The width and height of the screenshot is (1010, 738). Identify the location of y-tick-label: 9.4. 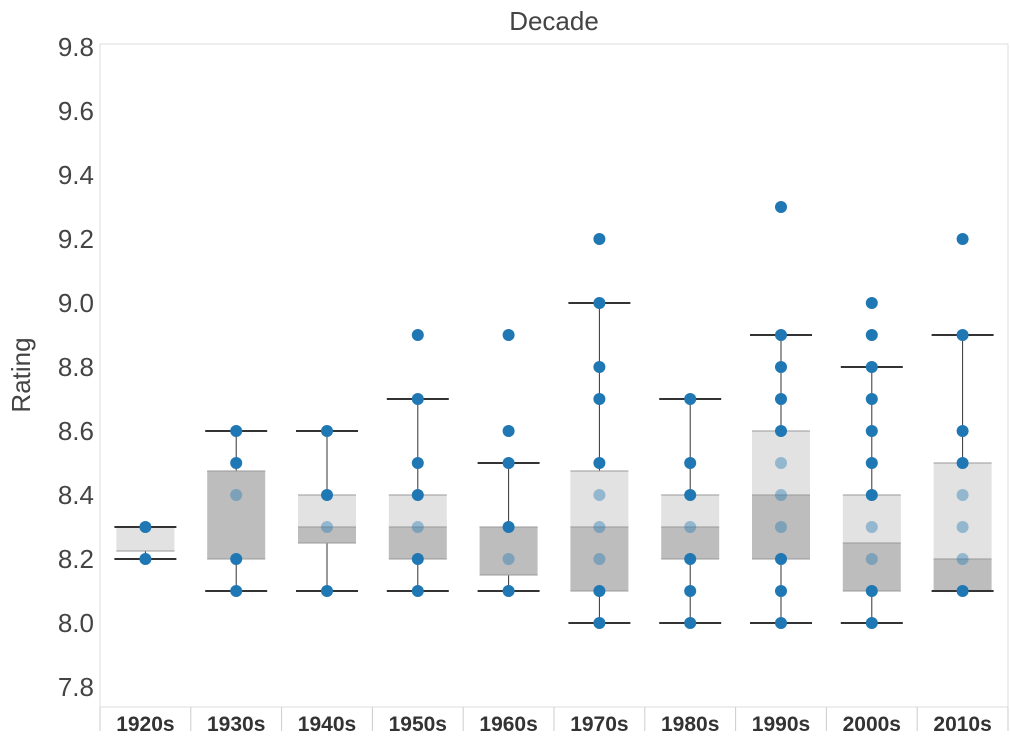
(76, 175).